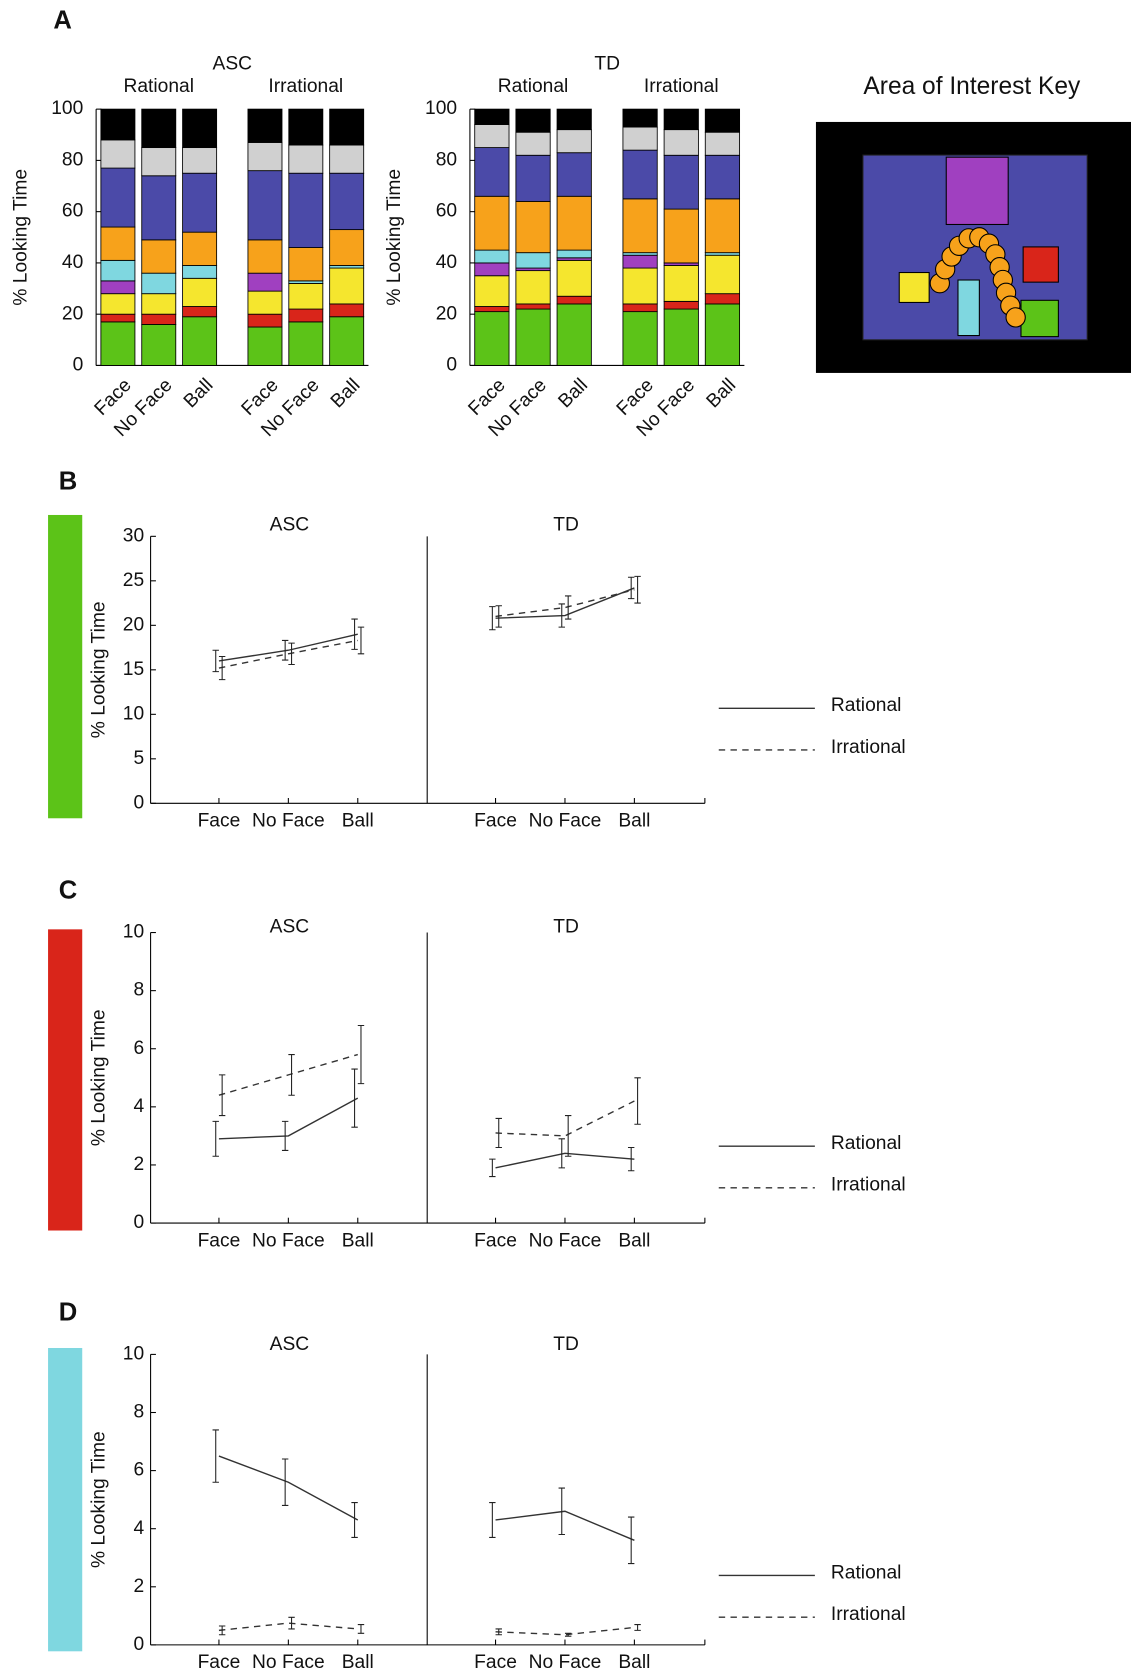 The width and height of the screenshot is (1131, 1675). Describe the element at coordinates (138, 1470) in the screenshot. I see `y-tick-label: 6` at that location.